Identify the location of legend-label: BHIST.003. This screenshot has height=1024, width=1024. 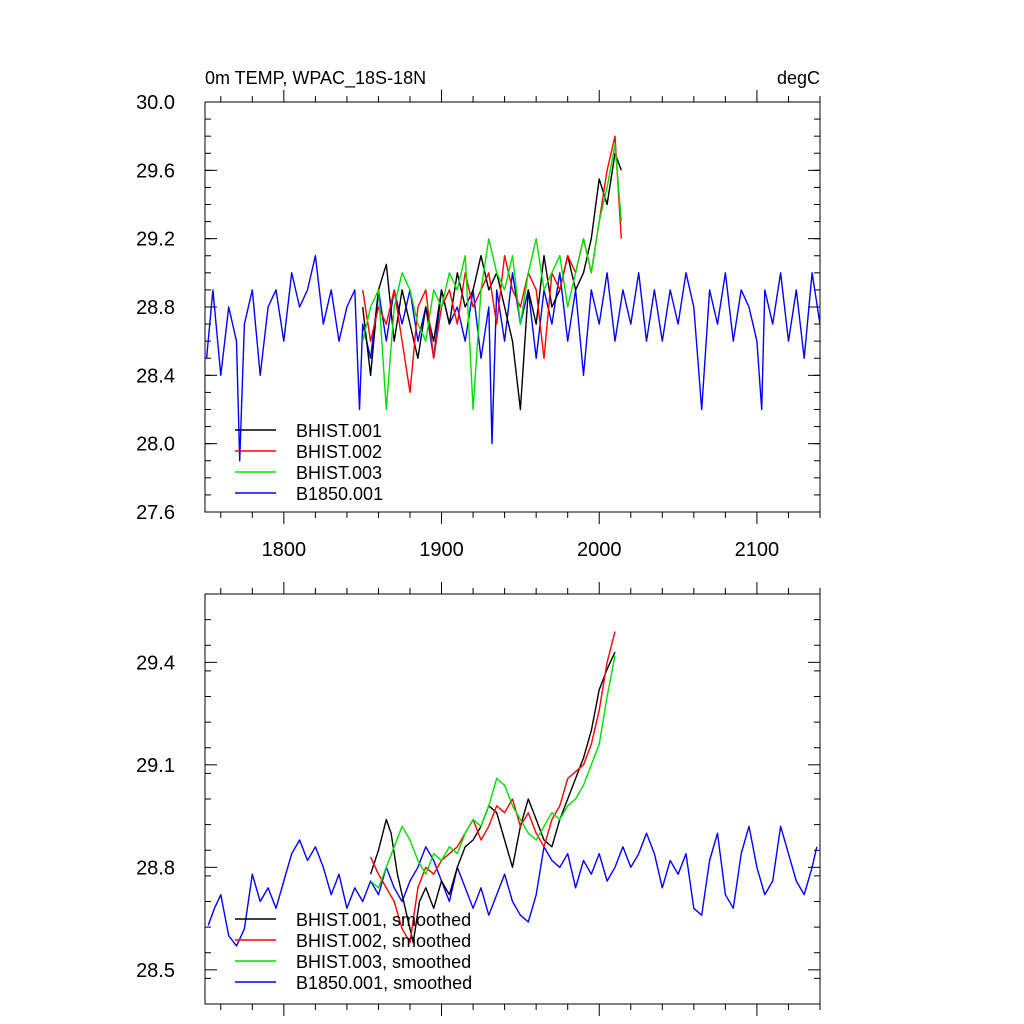
(339, 473).